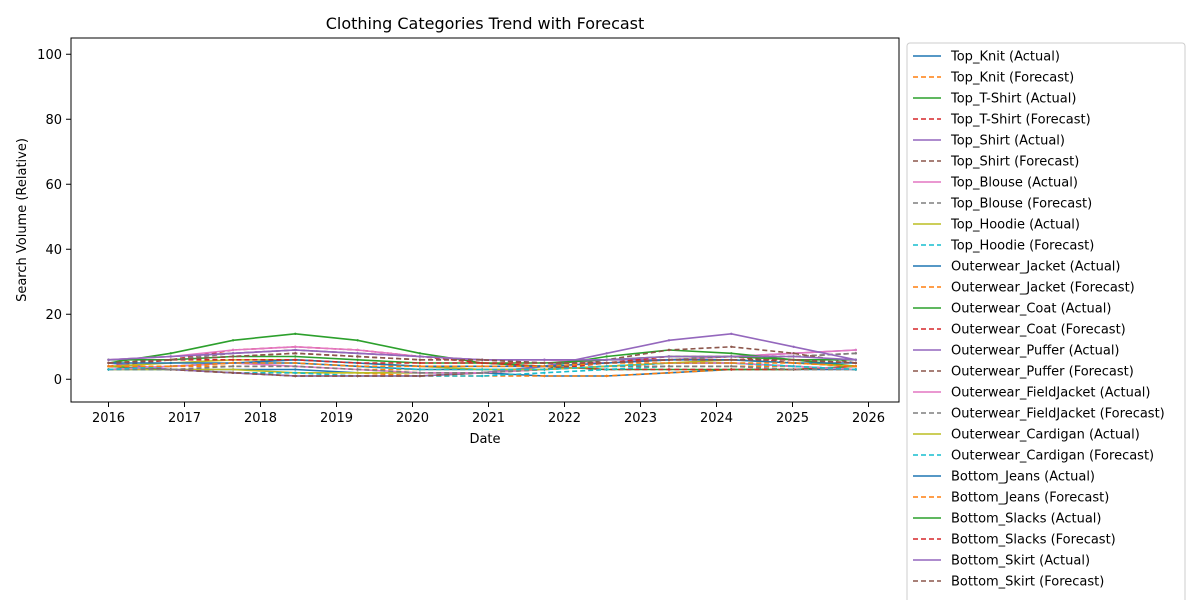 The width and height of the screenshot is (1200, 600). What do you see at coordinates (1012, 78) in the screenshot?
I see `legend-label: Top_Knit (Forecast)` at bounding box center [1012, 78].